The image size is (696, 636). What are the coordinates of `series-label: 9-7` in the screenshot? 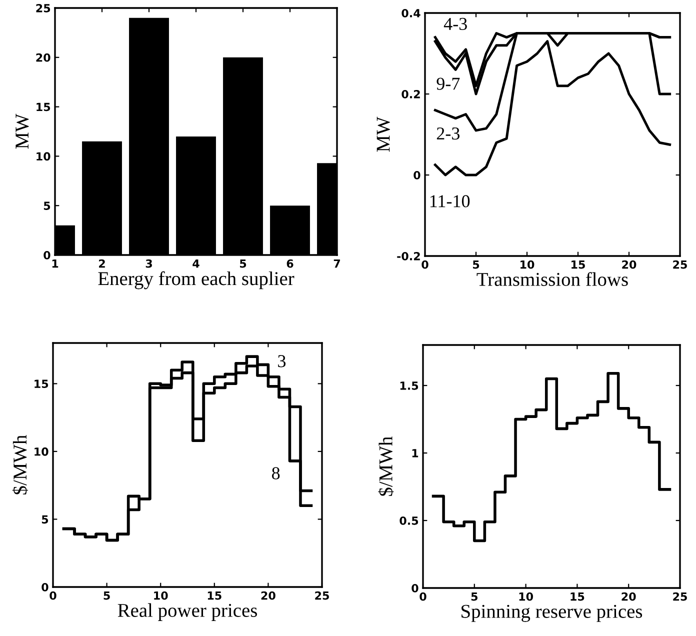 It's located at (448, 84).